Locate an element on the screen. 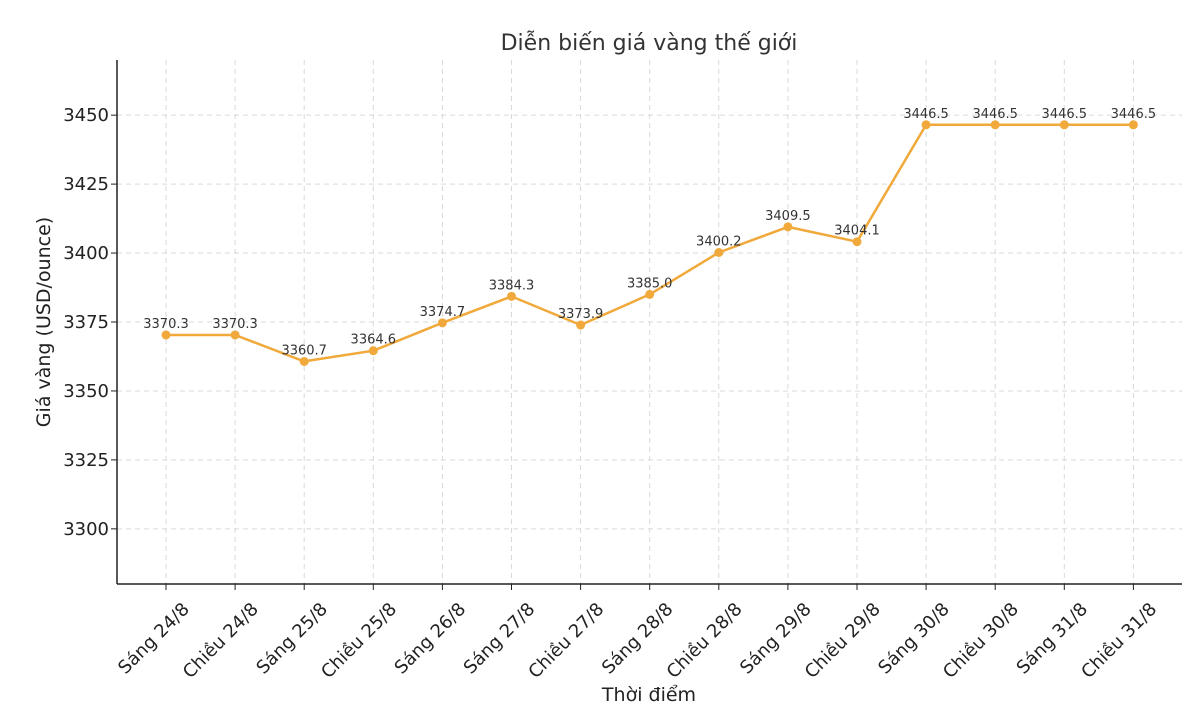 Image resolution: width=1204 pixels, height=718 pixels. x-tick-label: Chiều 25/8 is located at coordinates (359, 641).